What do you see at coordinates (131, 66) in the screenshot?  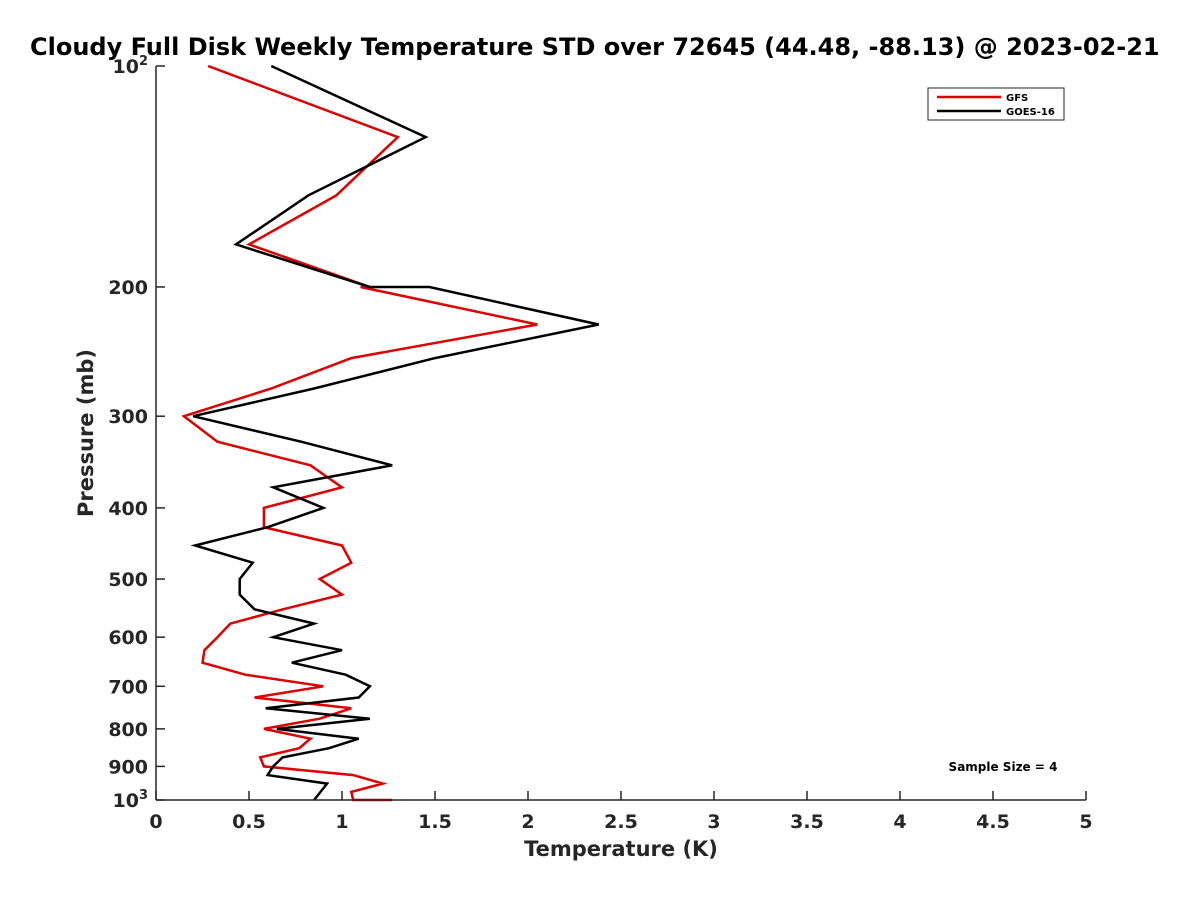 I see `y-tick-label: 10²` at bounding box center [131, 66].